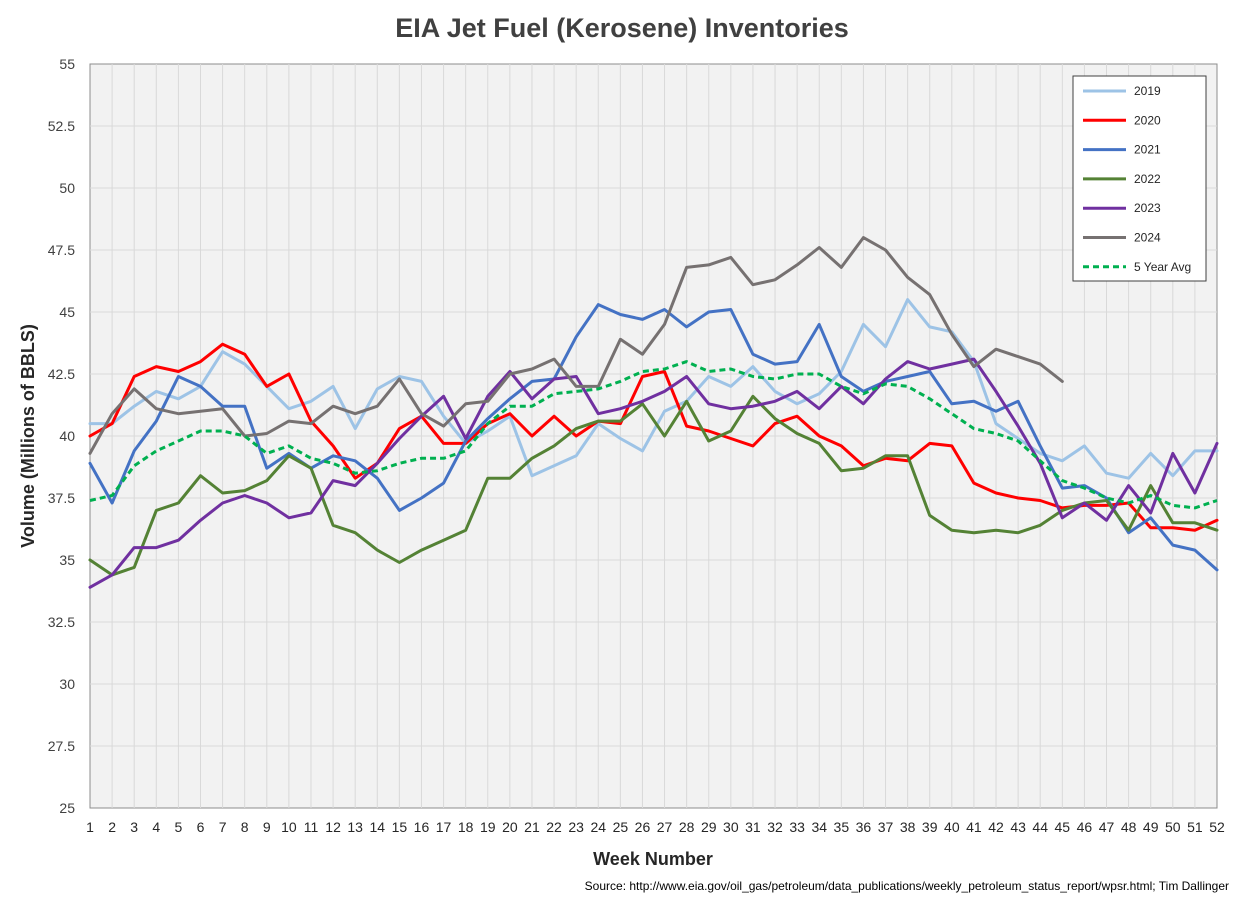 Image resolution: width=1241 pixels, height=902 pixels. What do you see at coordinates (90, 827) in the screenshot?
I see `x-tick-label: 1` at bounding box center [90, 827].